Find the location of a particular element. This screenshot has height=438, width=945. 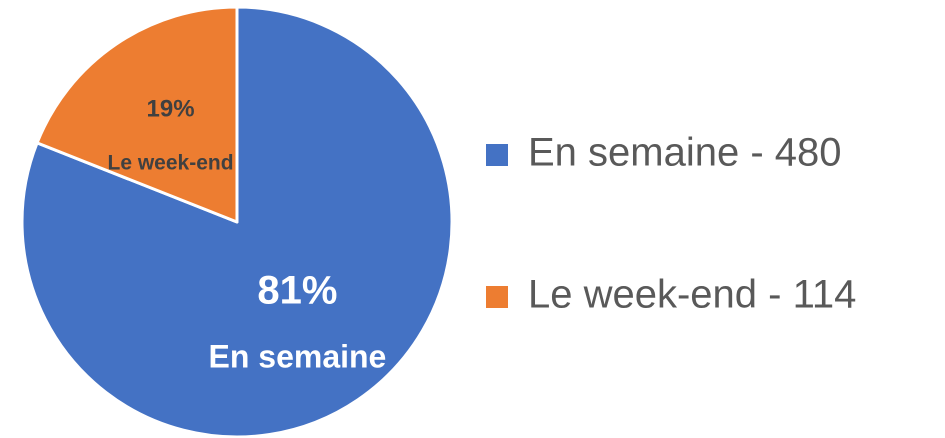

data-label-category: En semaine is located at coordinates (297, 356).